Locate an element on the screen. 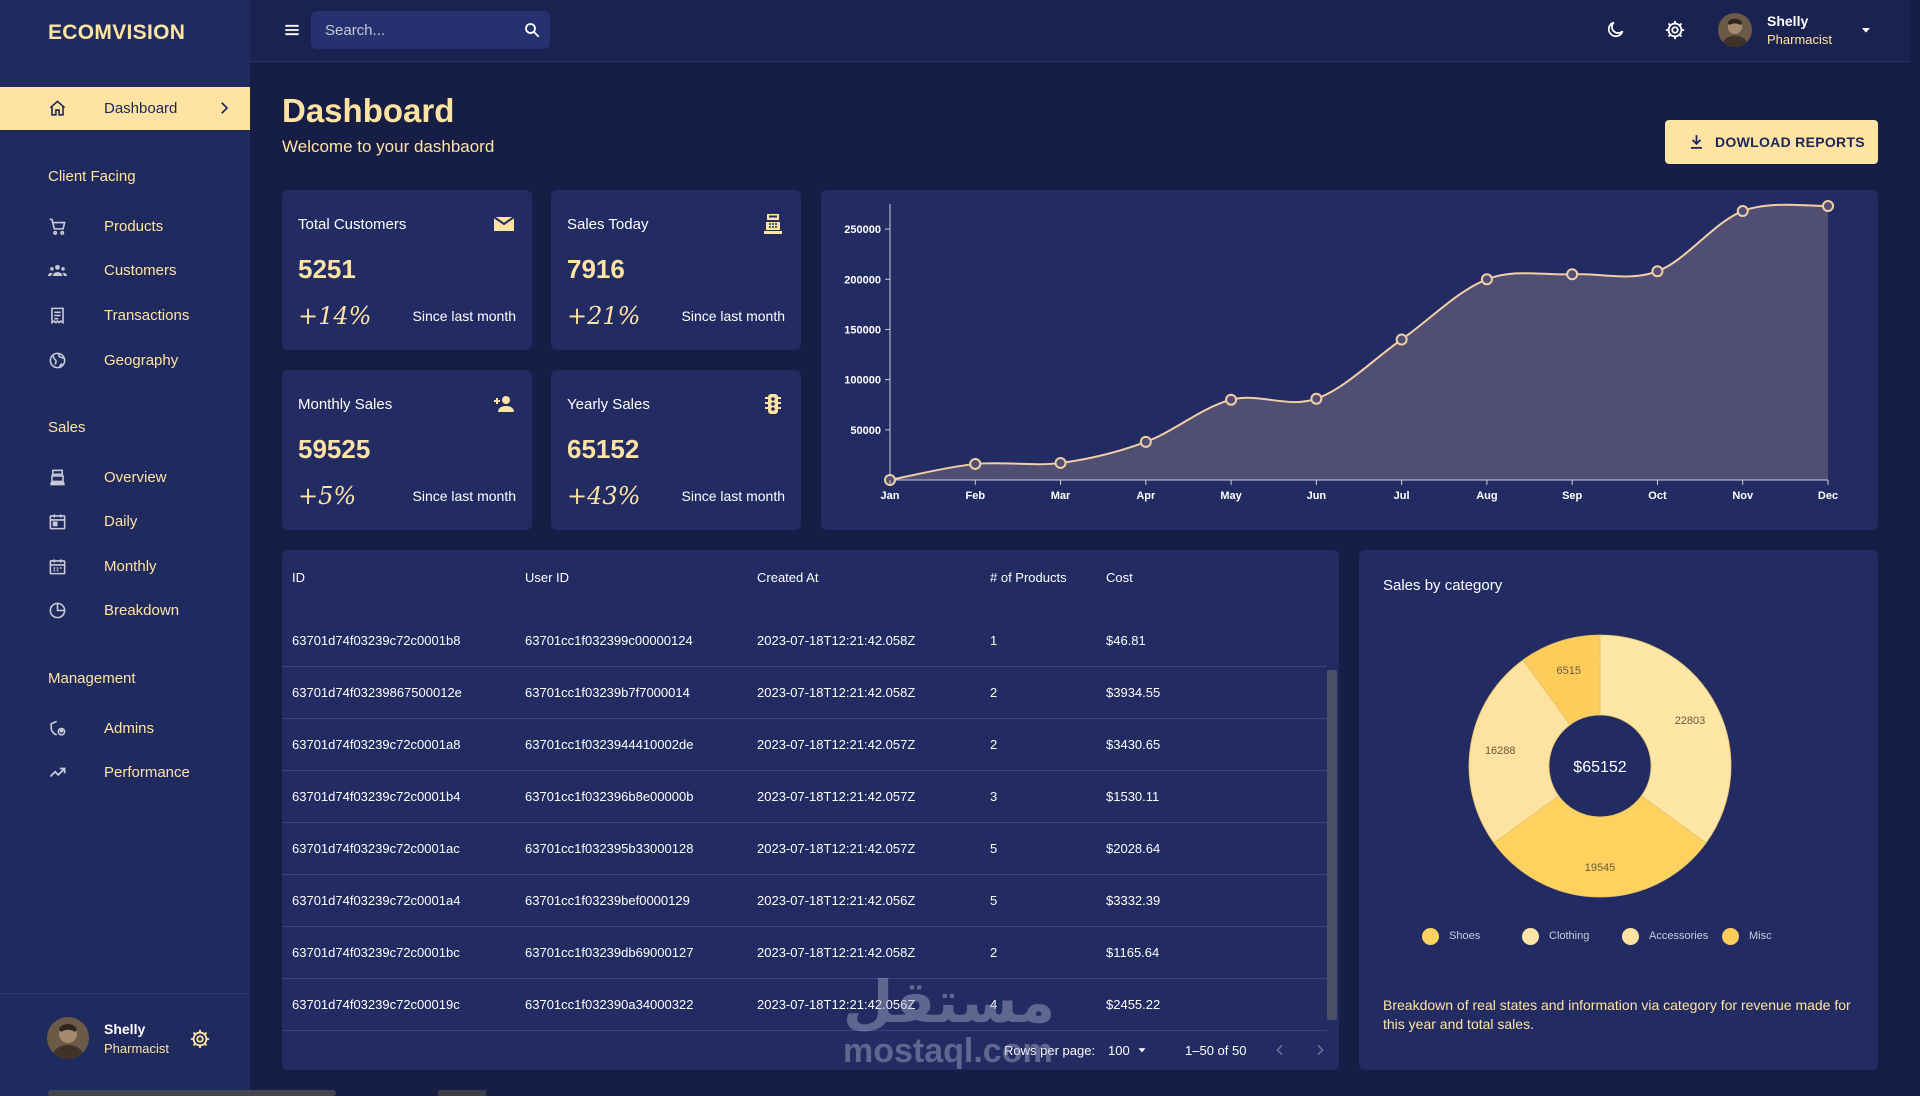 This screenshot has height=1096, width=1920. column-header-id: ID is located at coordinates (298, 577).